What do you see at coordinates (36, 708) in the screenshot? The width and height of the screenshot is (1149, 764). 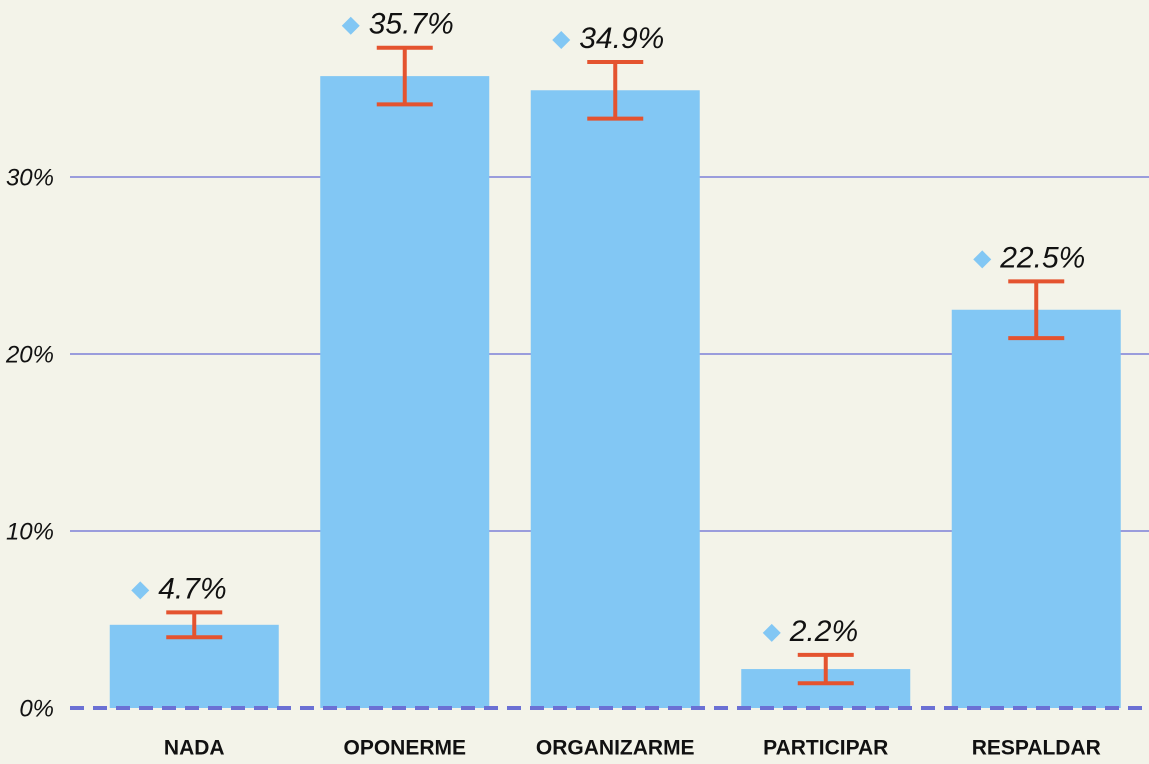 I see `y-tick-label: 0%` at bounding box center [36, 708].